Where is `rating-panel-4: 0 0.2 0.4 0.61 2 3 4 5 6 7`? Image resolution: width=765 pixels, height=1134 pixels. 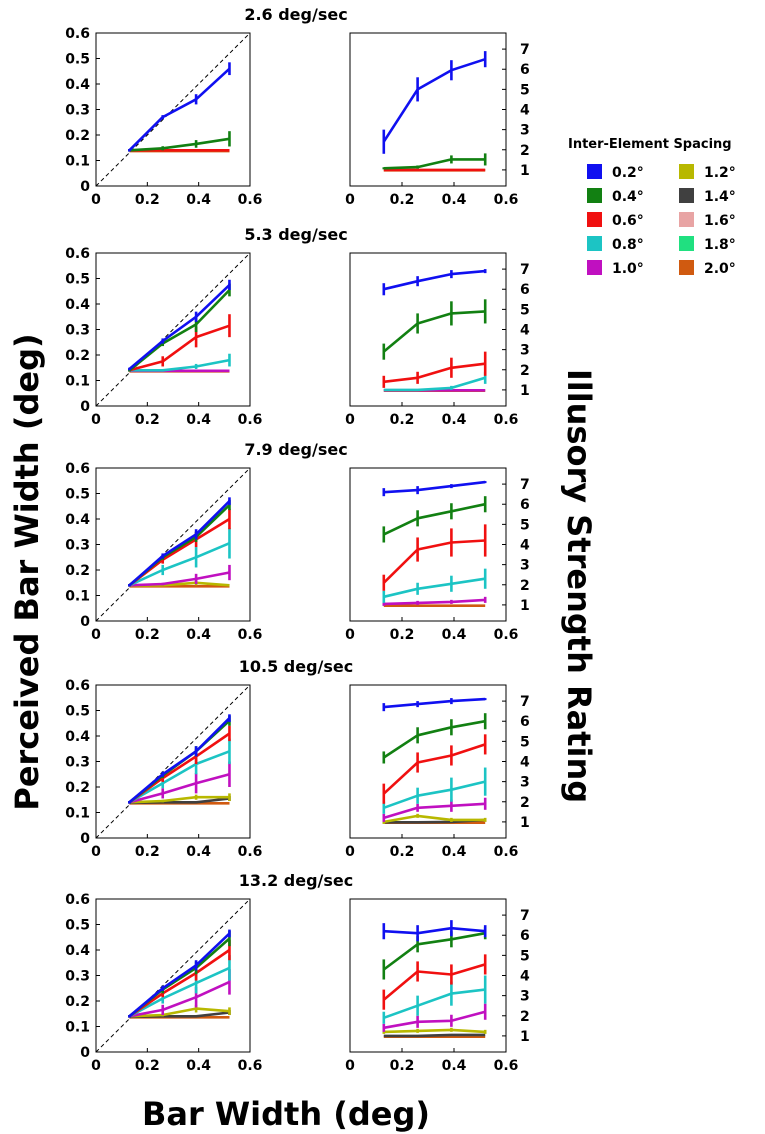 rating-panel-4: 0 0.2 0.4 0.61 2 3 4 5 6 7 is located at coordinates (437, 986).